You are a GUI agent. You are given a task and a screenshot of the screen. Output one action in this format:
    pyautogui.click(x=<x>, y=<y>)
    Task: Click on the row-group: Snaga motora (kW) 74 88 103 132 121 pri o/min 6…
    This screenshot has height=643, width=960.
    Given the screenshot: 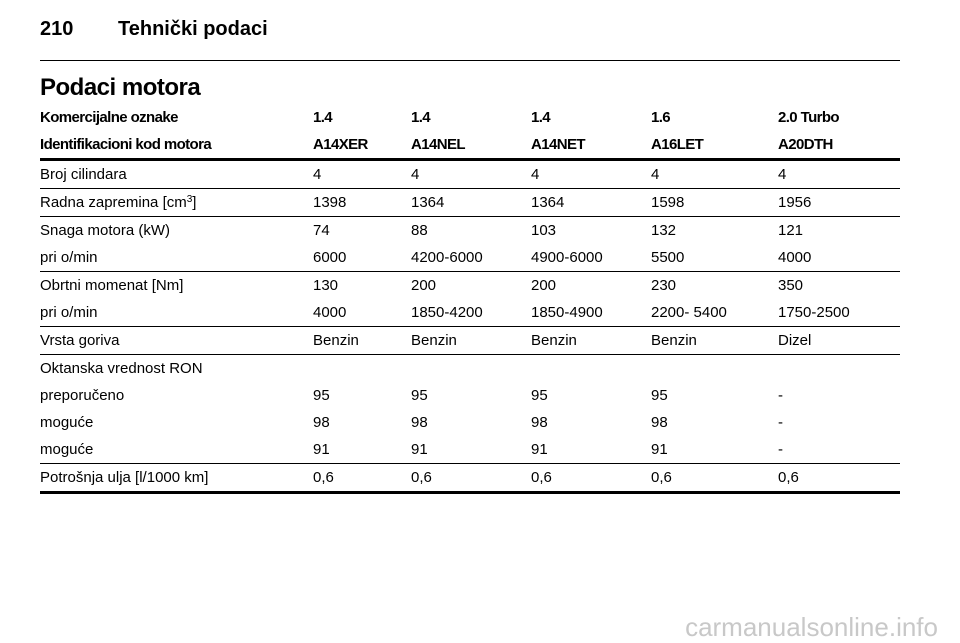 What is the action you would take?
    pyautogui.click(x=470, y=244)
    